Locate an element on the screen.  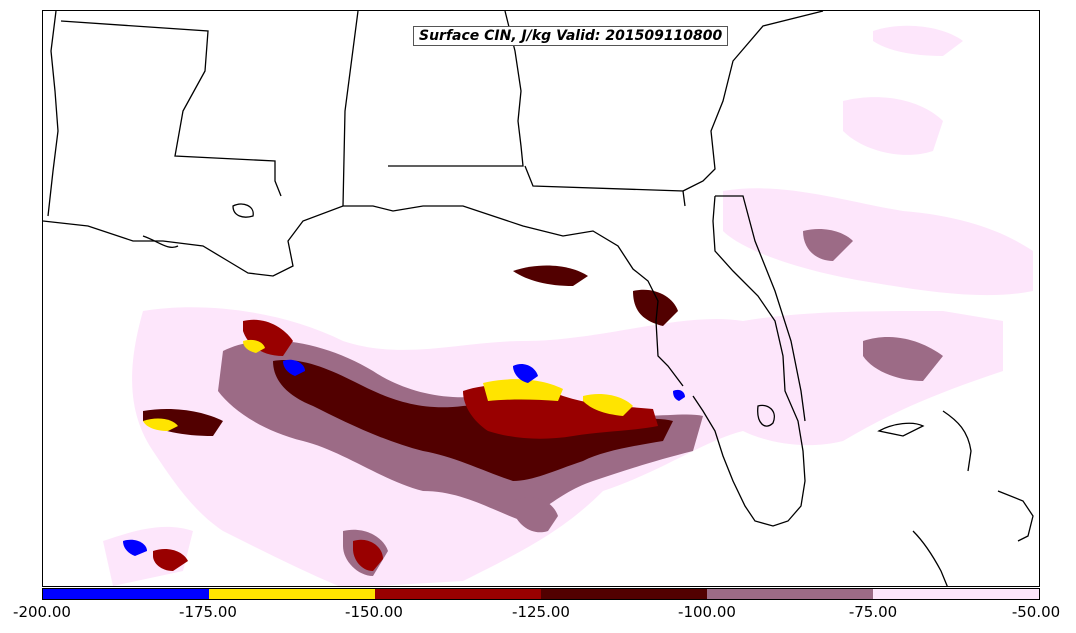
colorbar-tick-label: -100.00 is located at coordinates (707, 612).